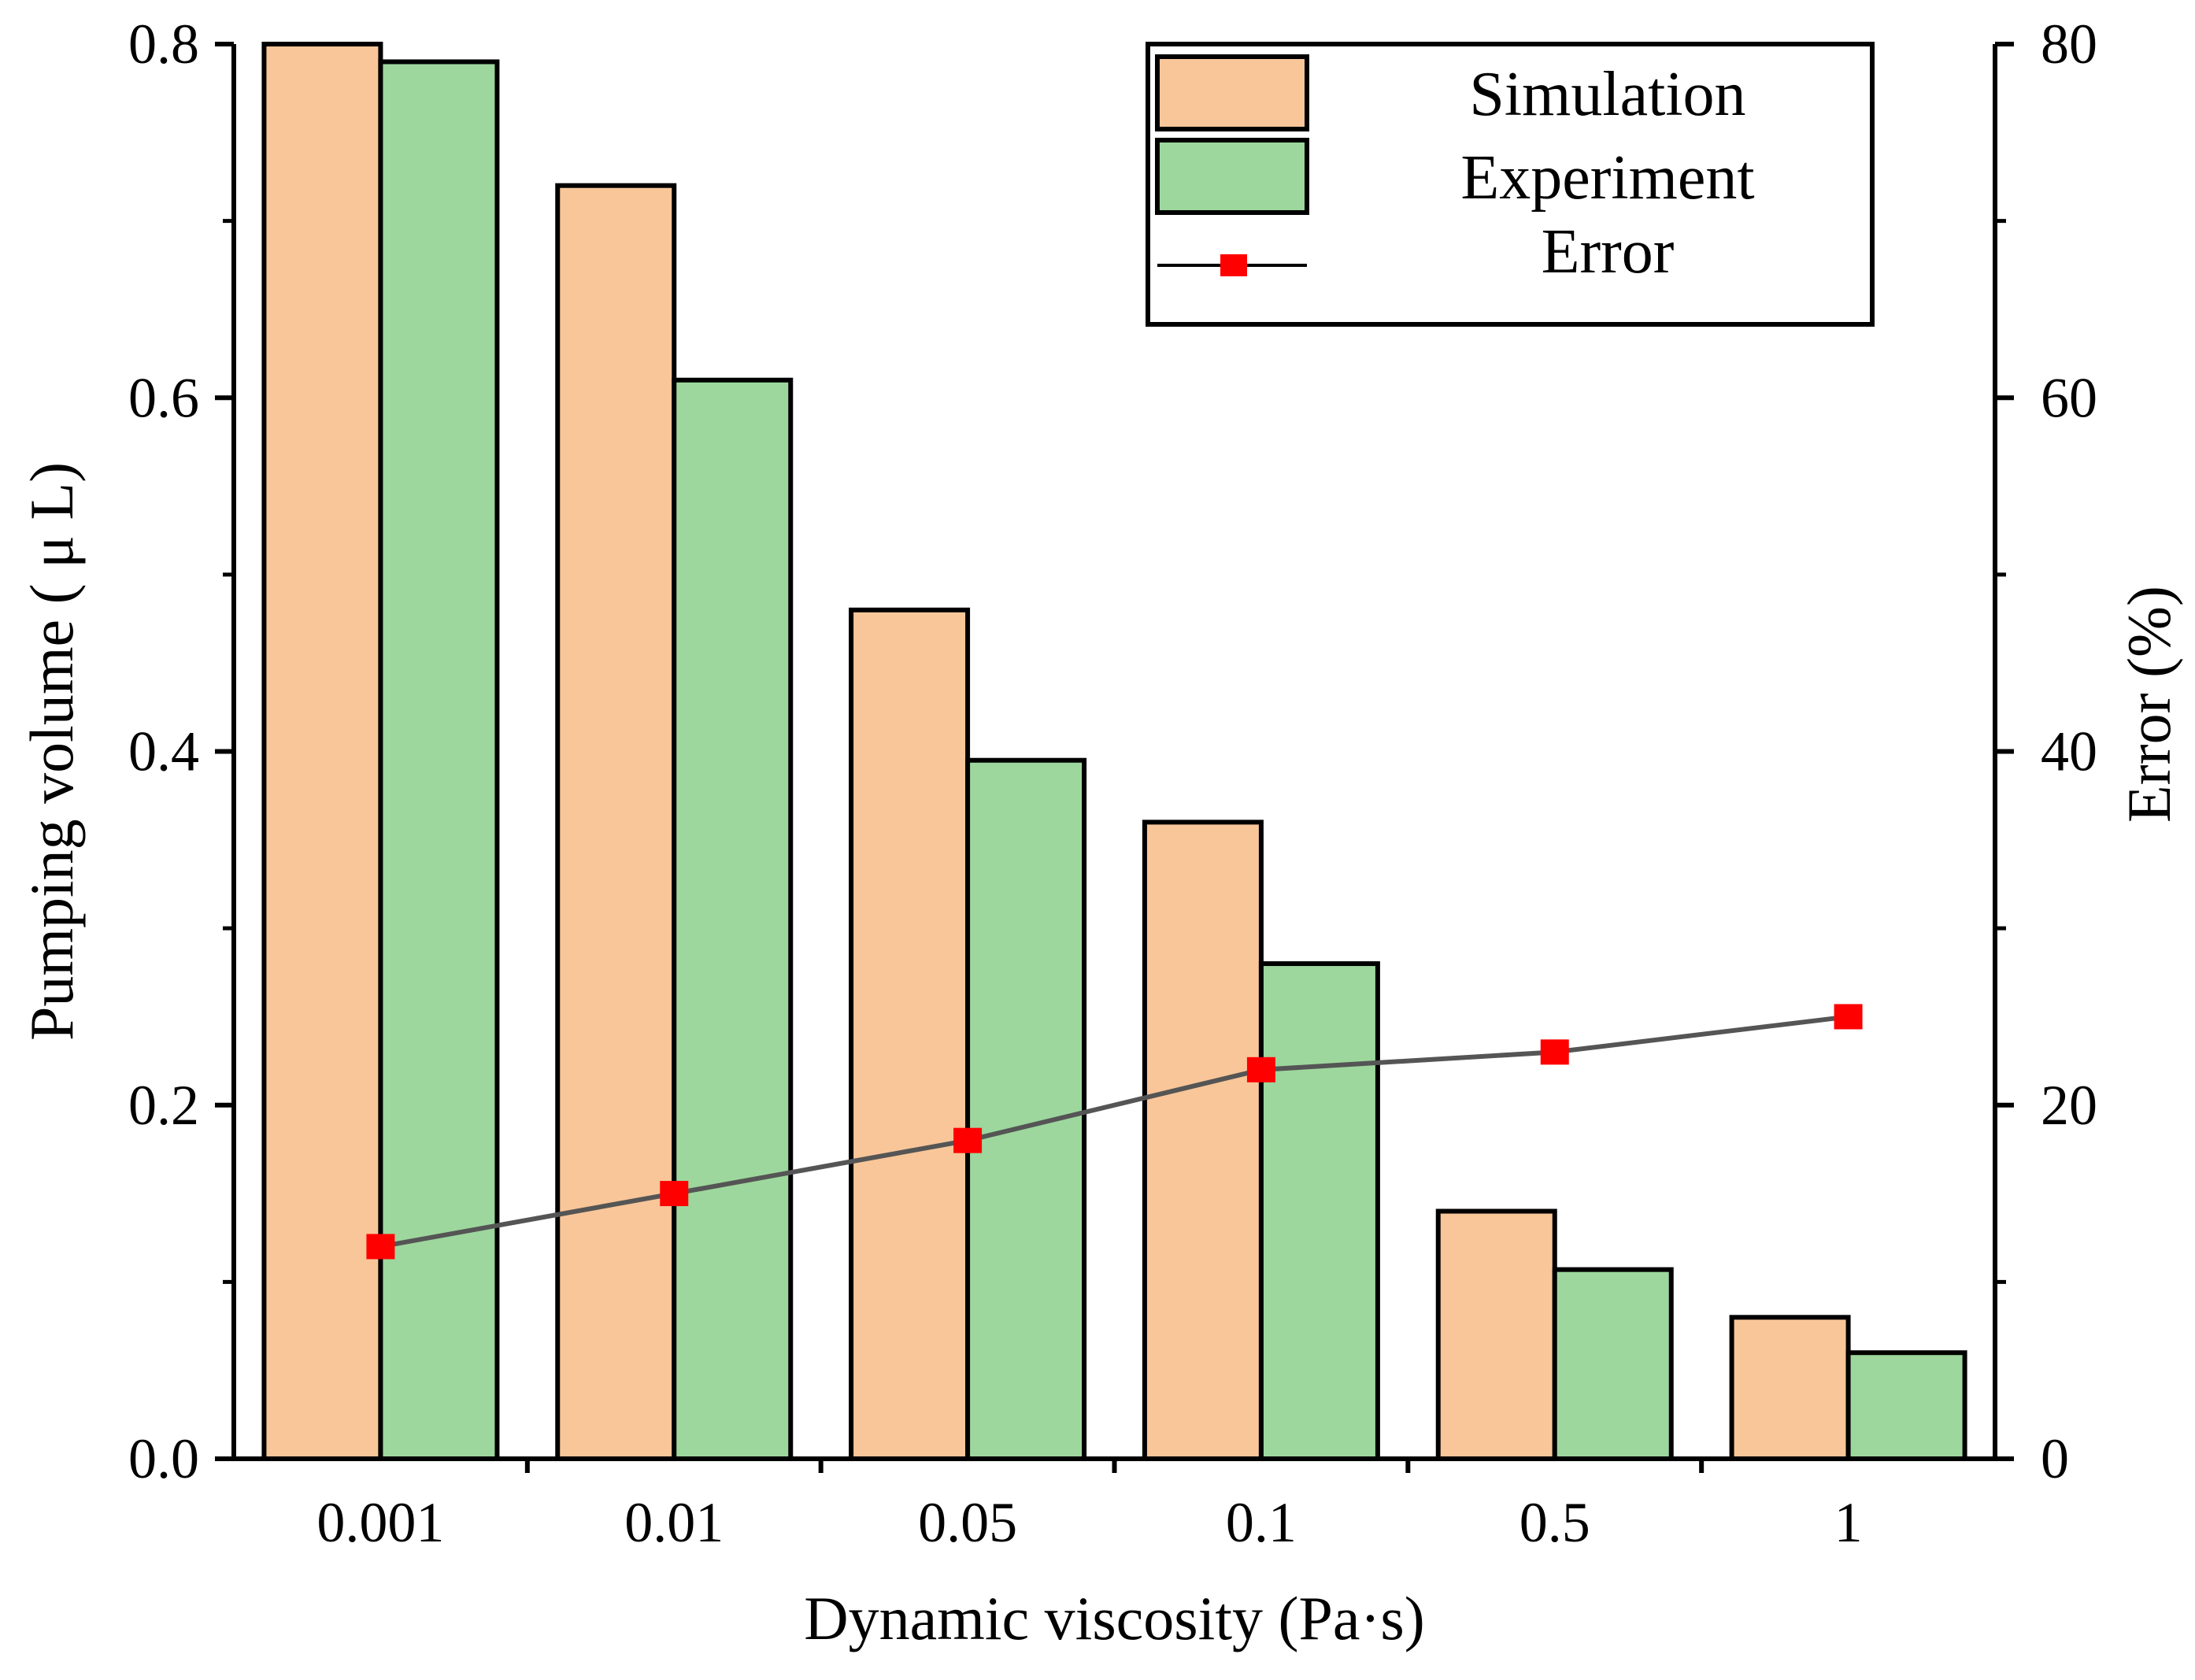 Image resolution: width=2195 pixels, height=1680 pixels. I want to click on error-line-group, so click(1114, 1132).